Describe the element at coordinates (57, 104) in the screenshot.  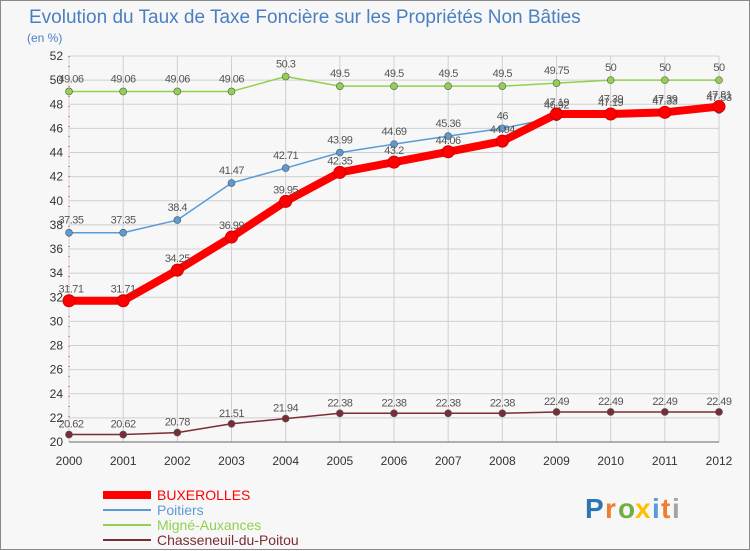
I see `y-tick-label: 48` at that location.